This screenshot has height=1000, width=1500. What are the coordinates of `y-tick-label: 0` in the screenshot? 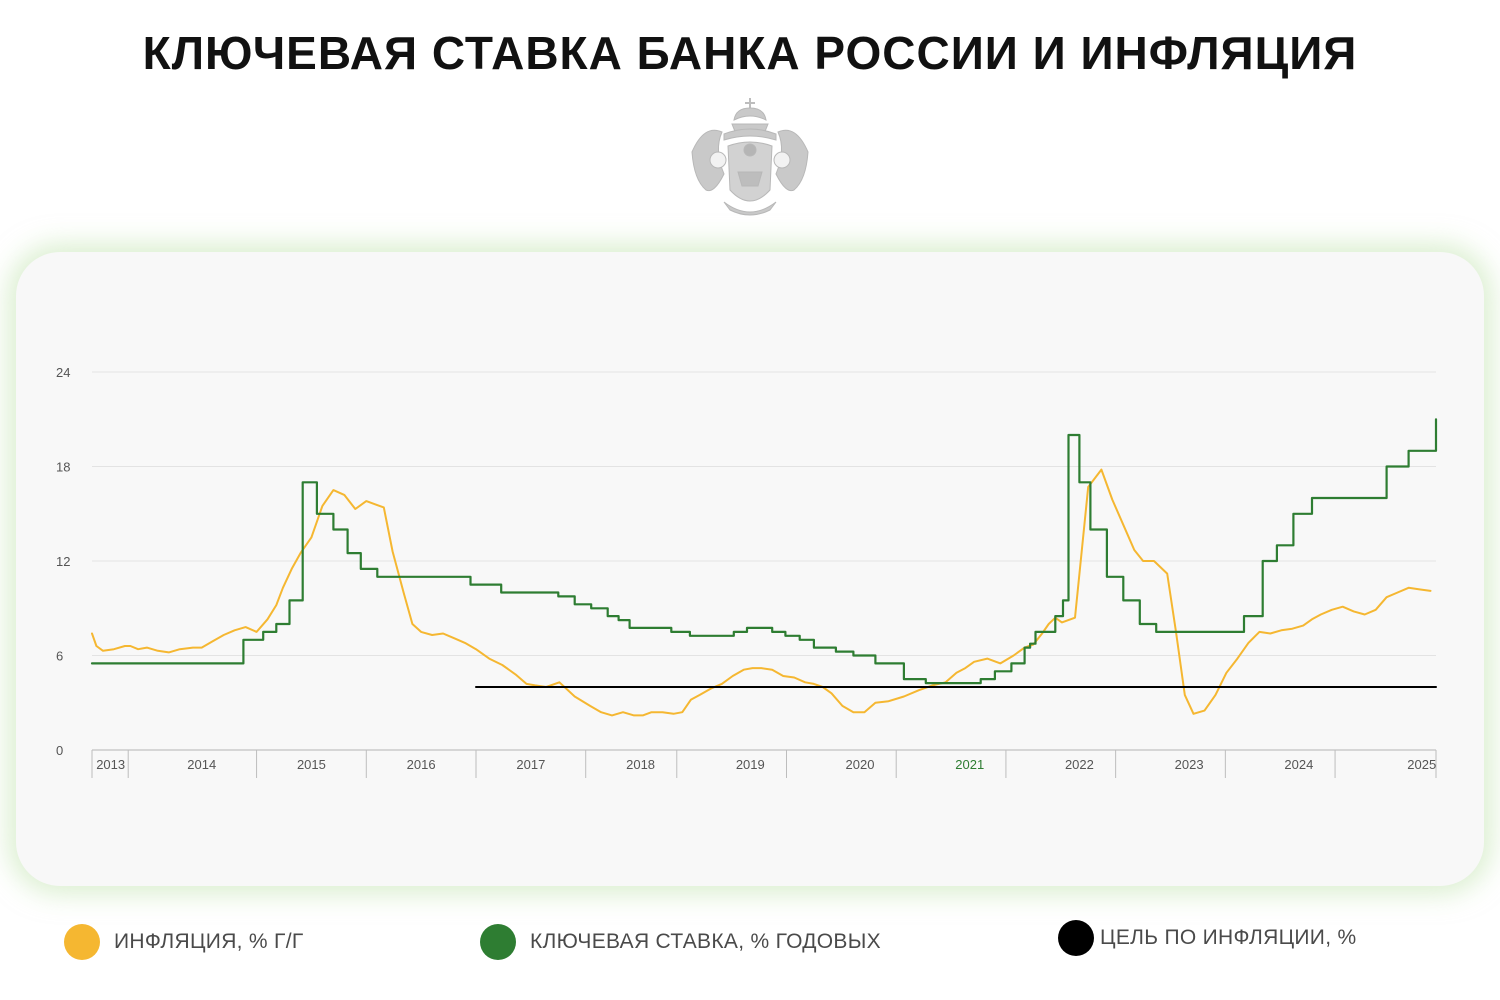 It's located at (59, 750).